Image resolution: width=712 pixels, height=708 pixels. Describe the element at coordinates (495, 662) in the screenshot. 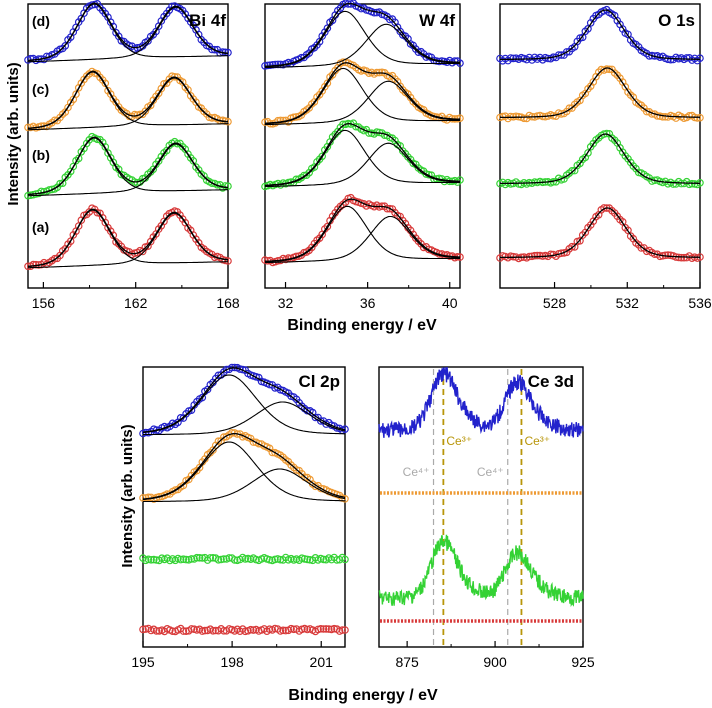

I see `ce3d-tick-label: 900` at that location.